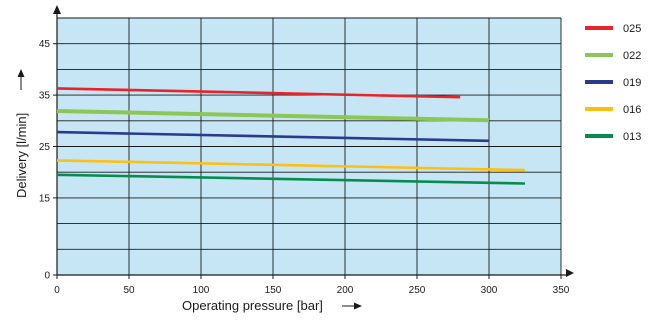 The width and height of the screenshot is (662, 321). What do you see at coordinates (632, 29) in the screenshot?
I see `legend-label-025: 025` at bounding box center [632, 29].